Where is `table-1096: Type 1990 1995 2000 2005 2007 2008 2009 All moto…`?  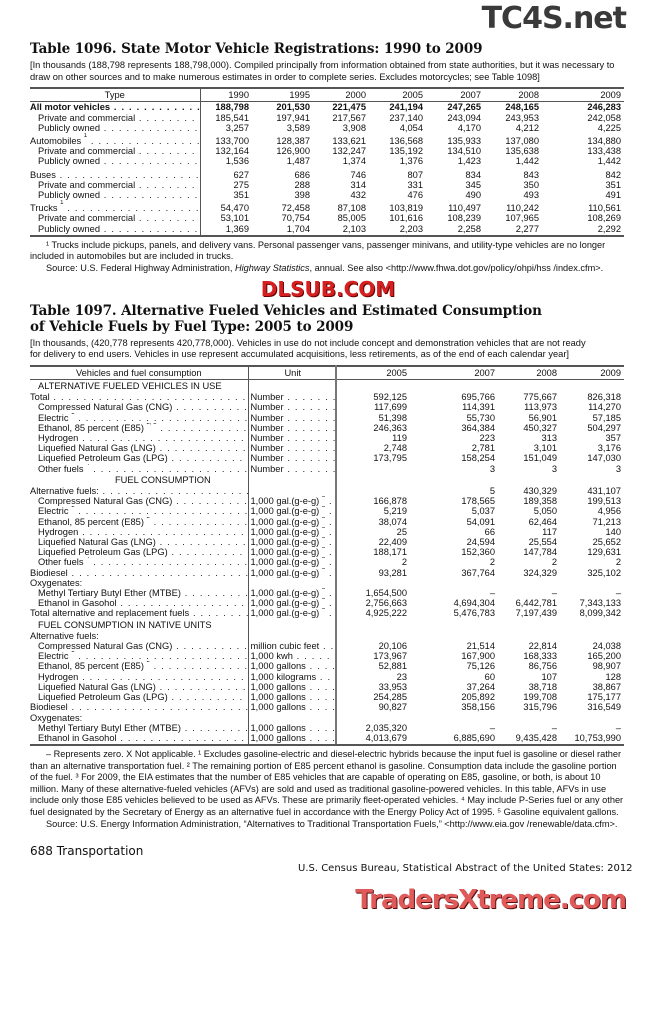 table-1096: Type 1990 1995 2000 2005 2007 2008 2009 All moto… is located at coordinates (327, 162).